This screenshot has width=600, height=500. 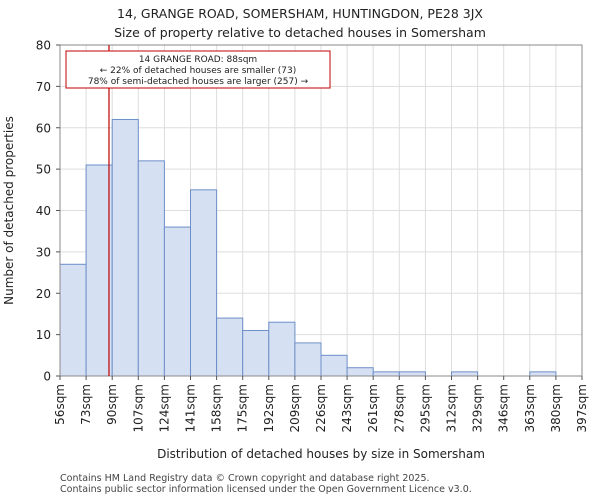 I want to click on y-tick-label: 50, so click(x=43, y=170).